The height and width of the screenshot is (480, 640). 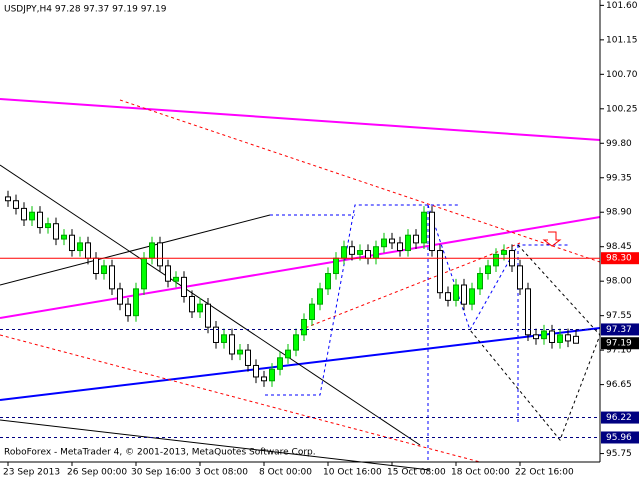 What do you see at coordinates (285, 473) in the screenshot?
I see `x-tick-label: 8 Oct 00:00` at bounding box center [285, 473].